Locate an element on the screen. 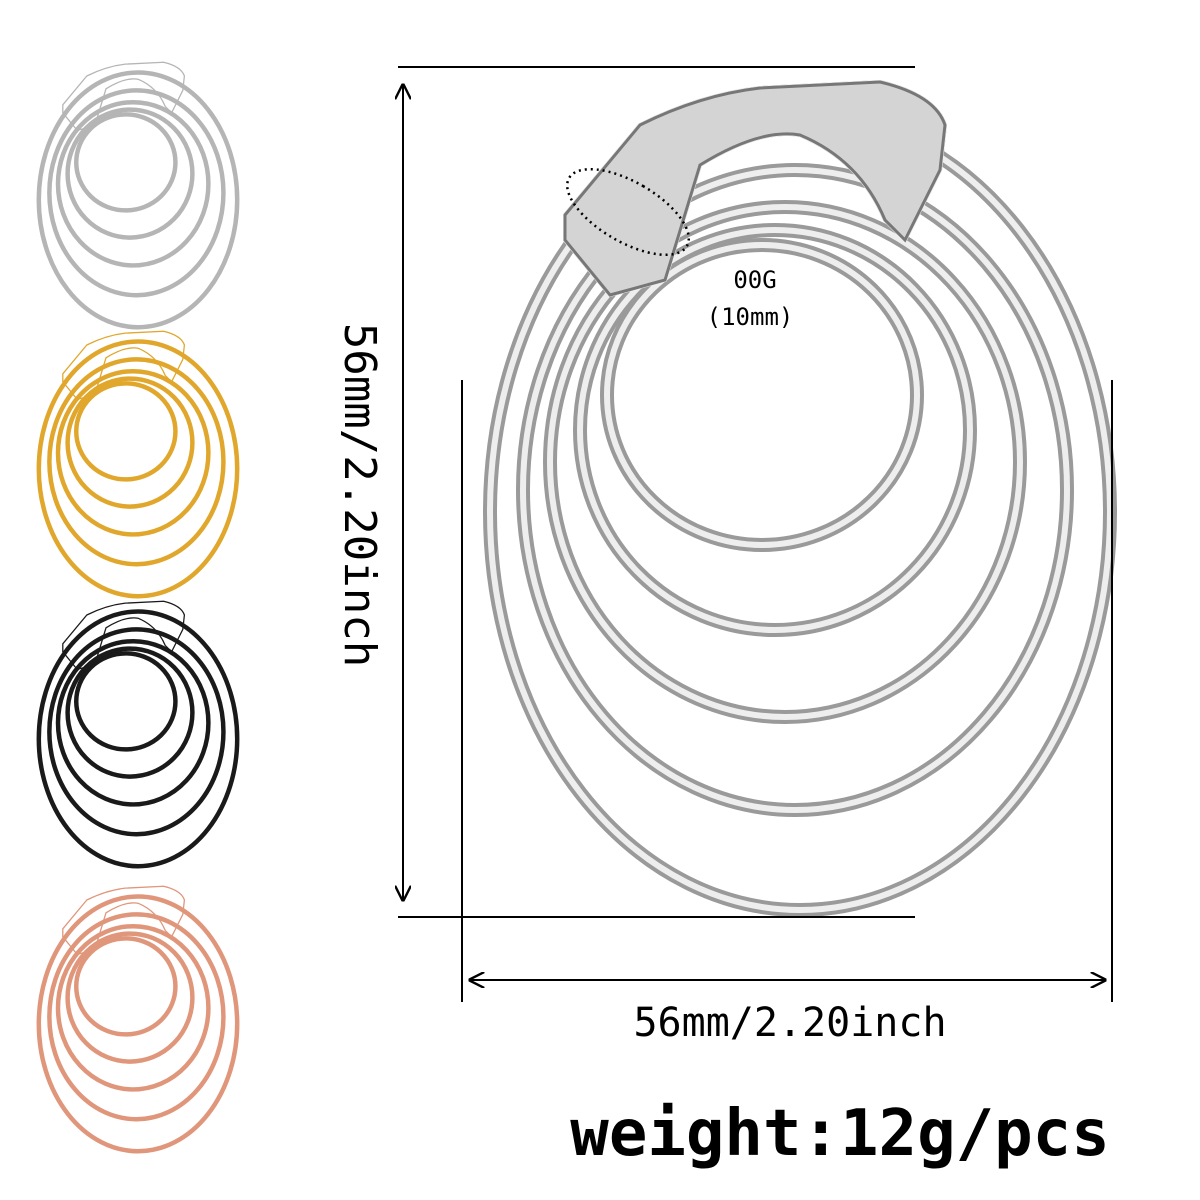  weight-label: weight:12g/pcs is located at coordinates (839, 1134).